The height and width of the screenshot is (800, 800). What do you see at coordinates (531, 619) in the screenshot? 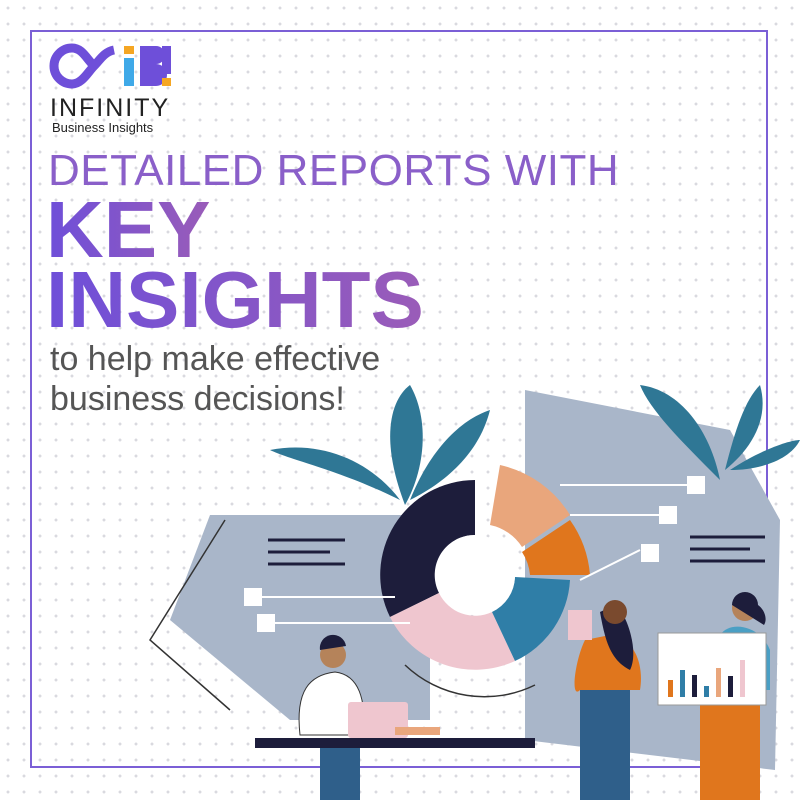
I see `donut-segment-blue` at bounding box center [531, 619].